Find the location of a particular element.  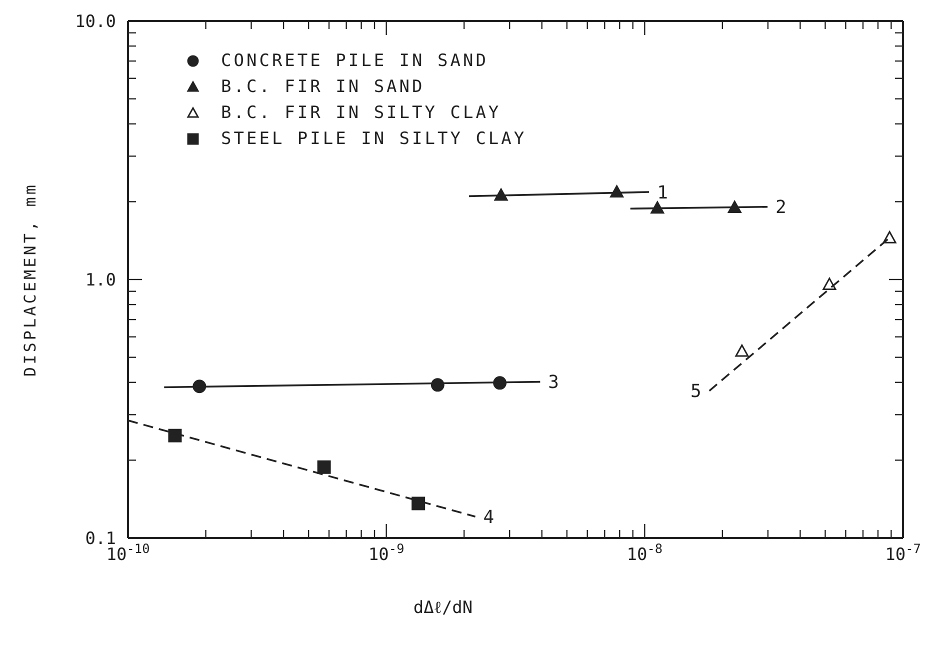

y-tick-label: 0.1 is located at coordinates (100, 539).